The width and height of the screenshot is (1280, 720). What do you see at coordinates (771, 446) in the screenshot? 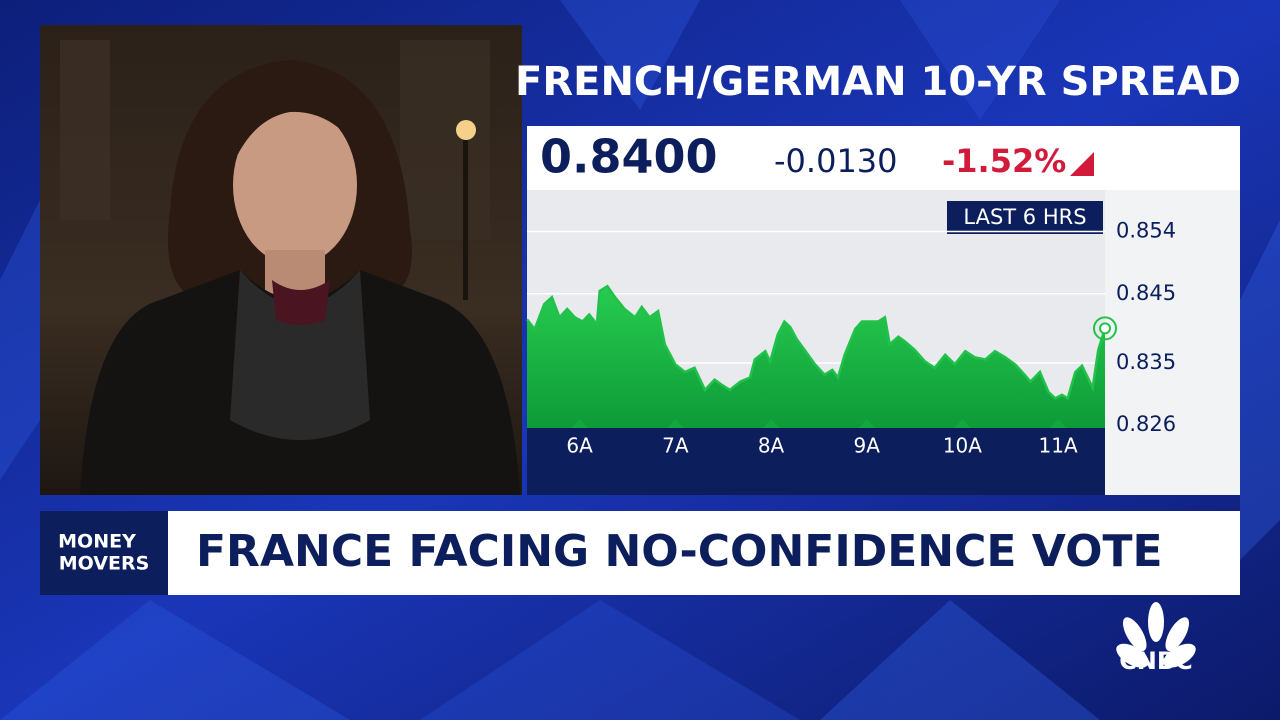
I see `x-tick-label: 8A` at bounding box center [771, 446].